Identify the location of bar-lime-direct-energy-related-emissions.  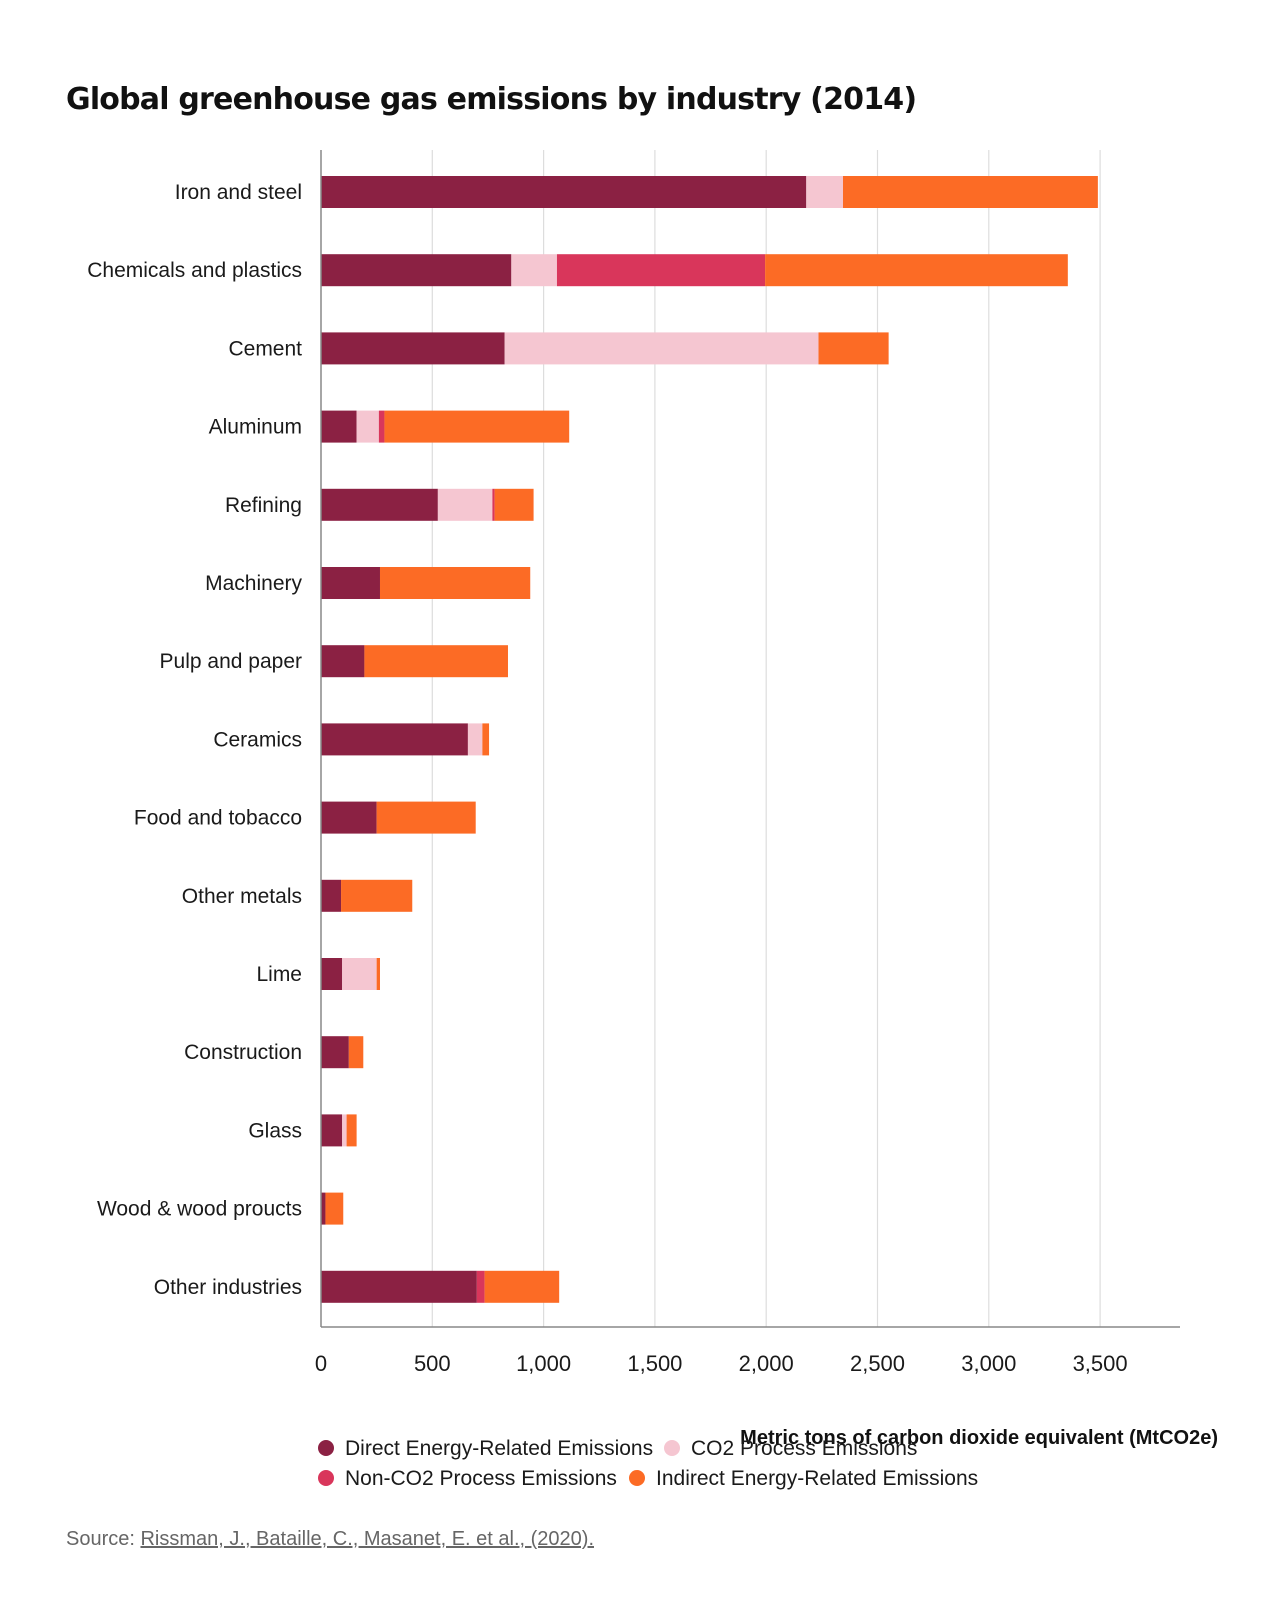
(332, 974).